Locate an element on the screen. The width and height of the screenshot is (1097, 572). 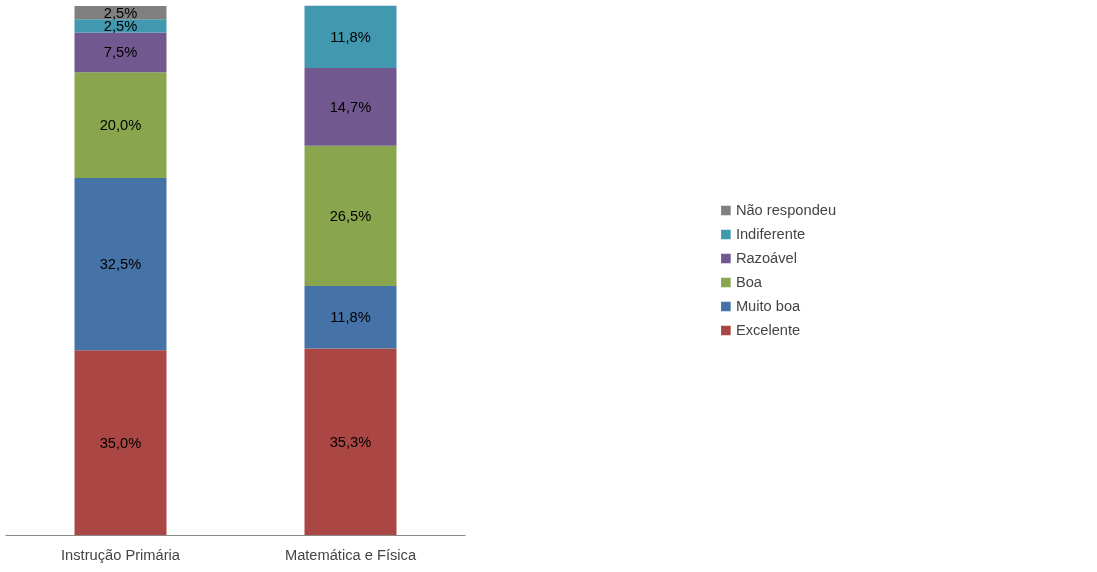
data-label: 7,5% is located at coordinates (120, 52).